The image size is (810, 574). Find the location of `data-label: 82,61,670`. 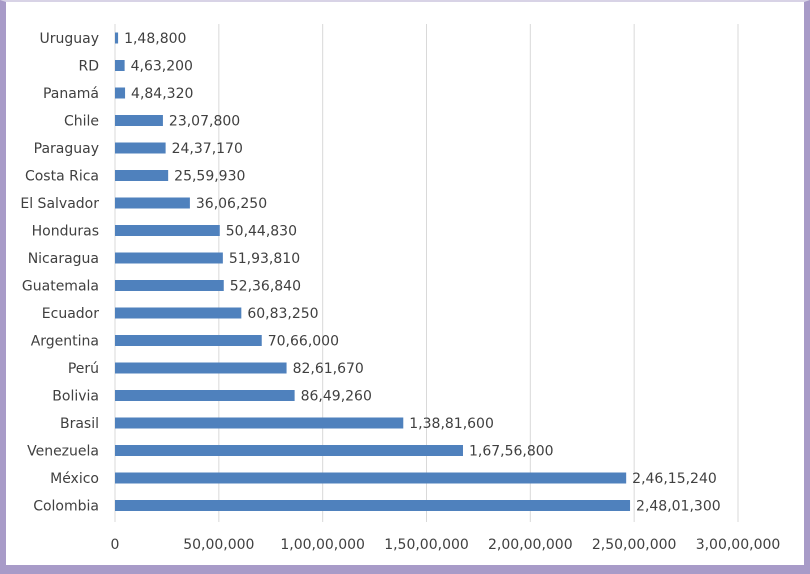

data-label: 82,61,670 is located at coordinates (328, 369).